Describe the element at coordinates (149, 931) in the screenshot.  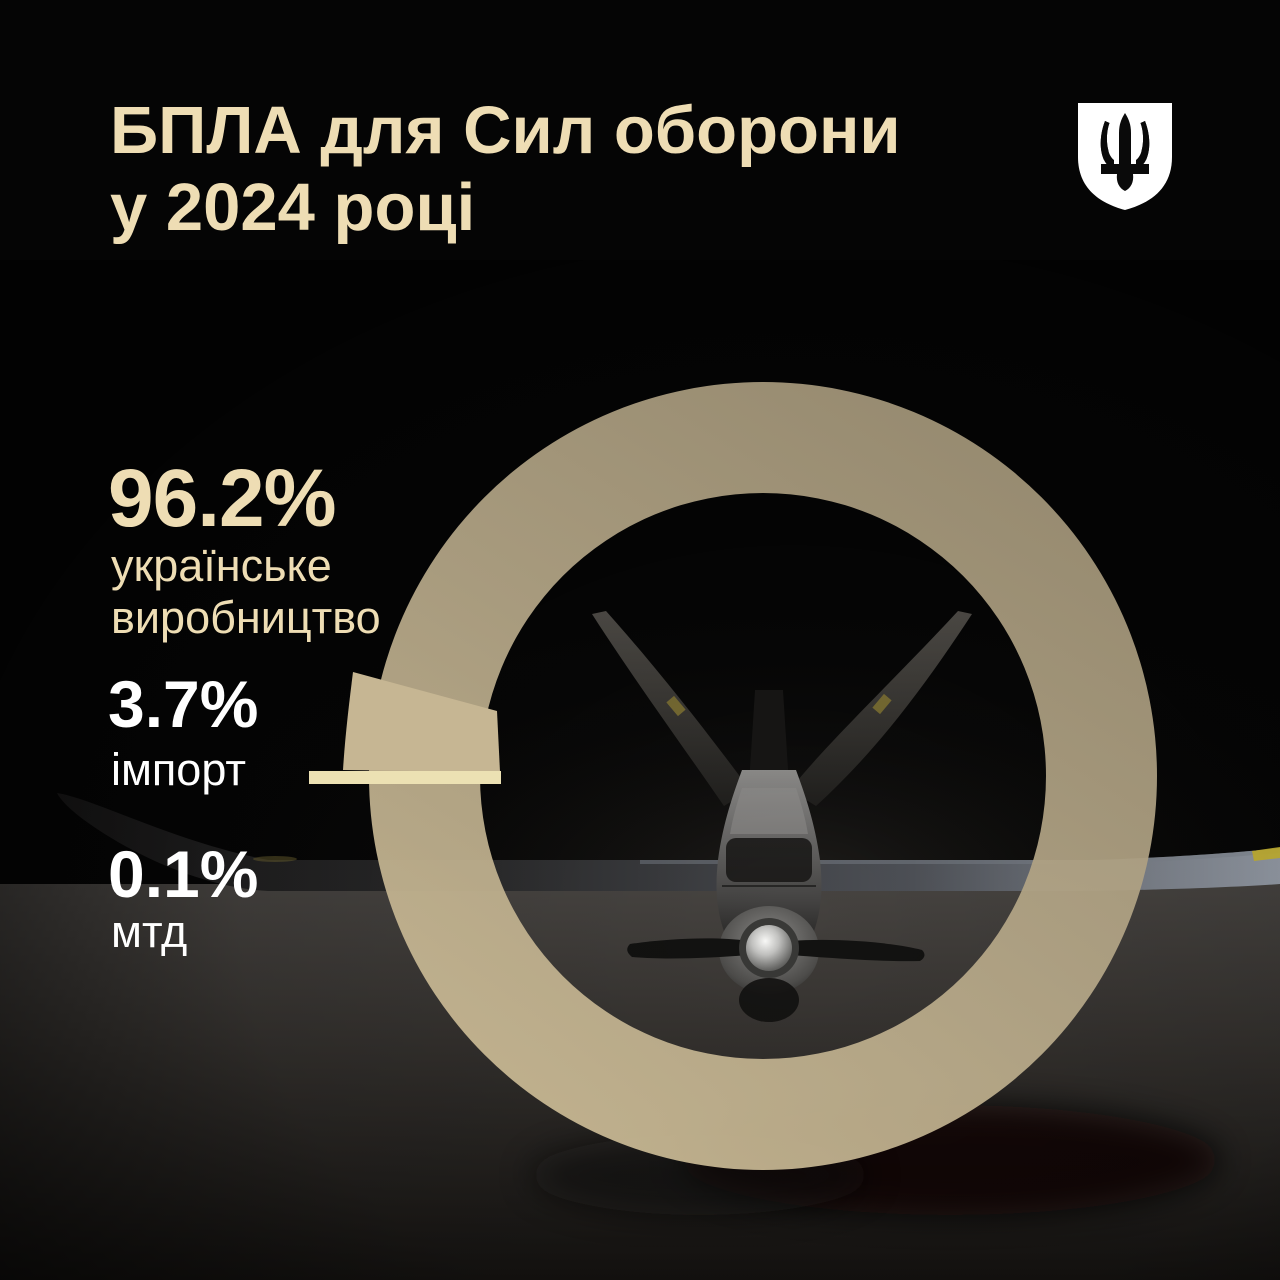
I see `label-mtd: мтд` at that location.